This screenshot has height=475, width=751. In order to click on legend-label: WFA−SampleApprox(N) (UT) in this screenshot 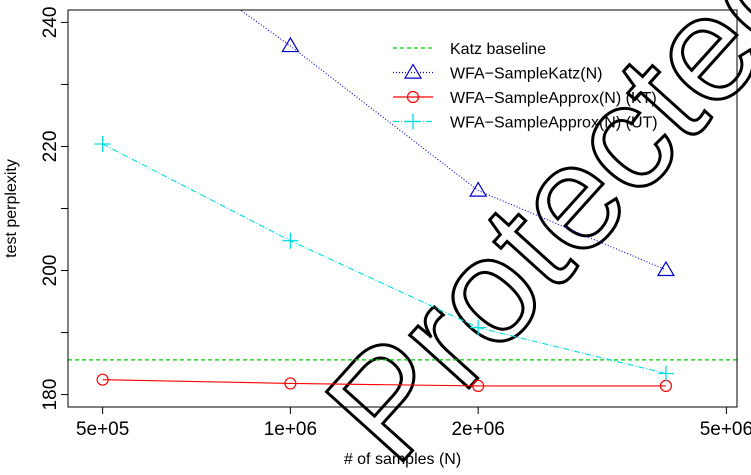, I will do `click(554, 123)`.